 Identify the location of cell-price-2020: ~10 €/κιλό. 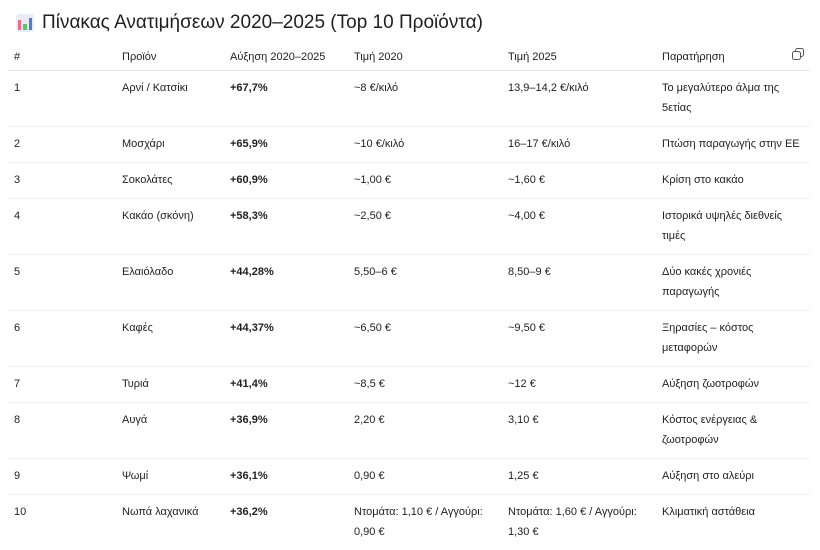
(425, 145).